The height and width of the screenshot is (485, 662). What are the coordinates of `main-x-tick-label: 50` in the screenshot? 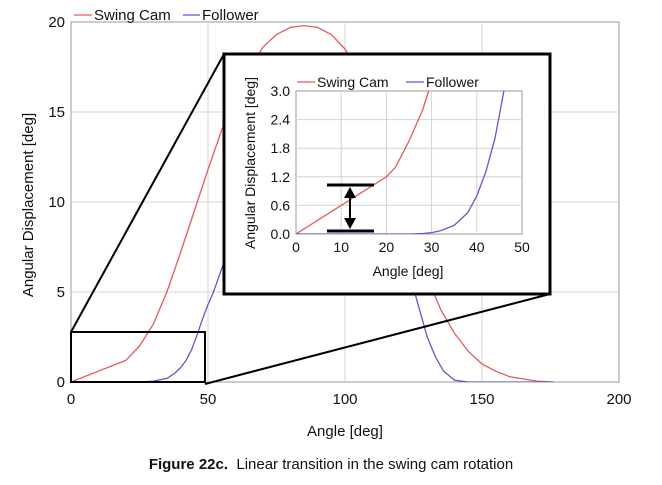 It's located at (208, 399).